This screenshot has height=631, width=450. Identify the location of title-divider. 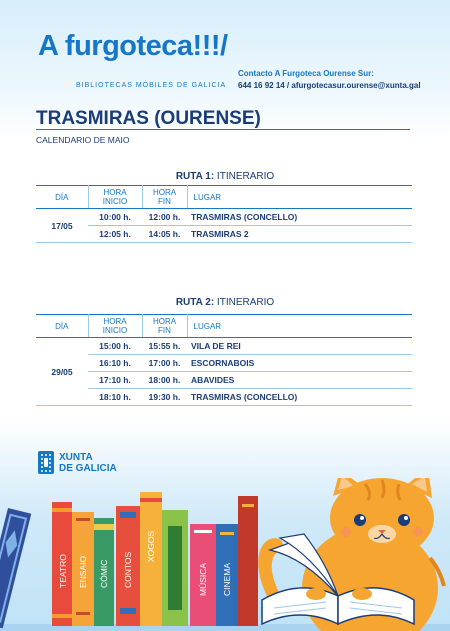
(223, 129).